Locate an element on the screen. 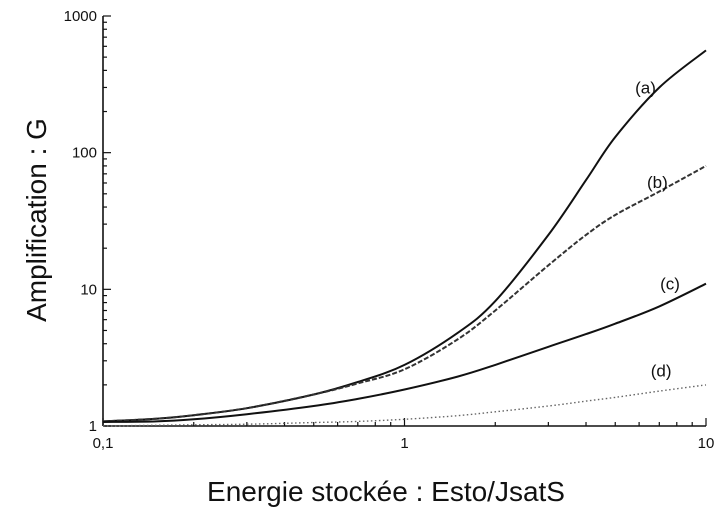 This screenshot has height=509, width=720. series-line-d is located at coordinates (404, 405).